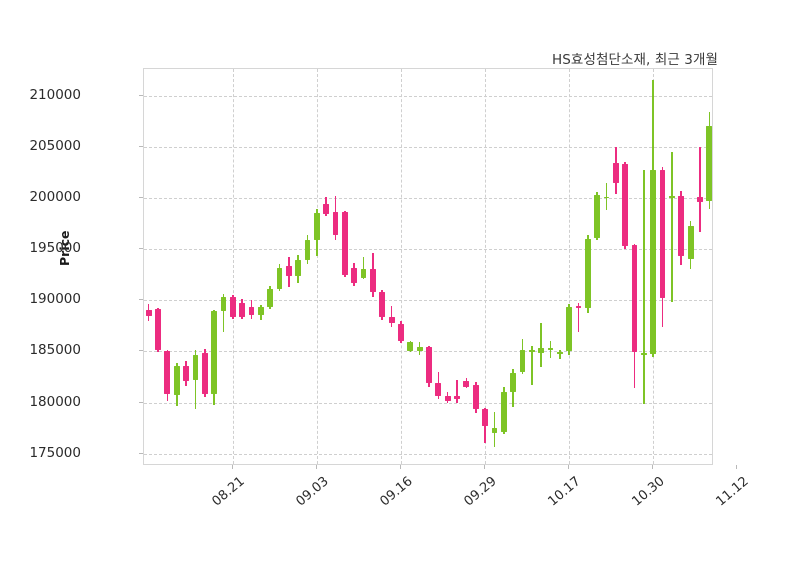 This screenshot has width=800, height=575. Describe the element at coordinates (55, 248) in the screenshot. I see `y-tick-label: 195000` at that location.